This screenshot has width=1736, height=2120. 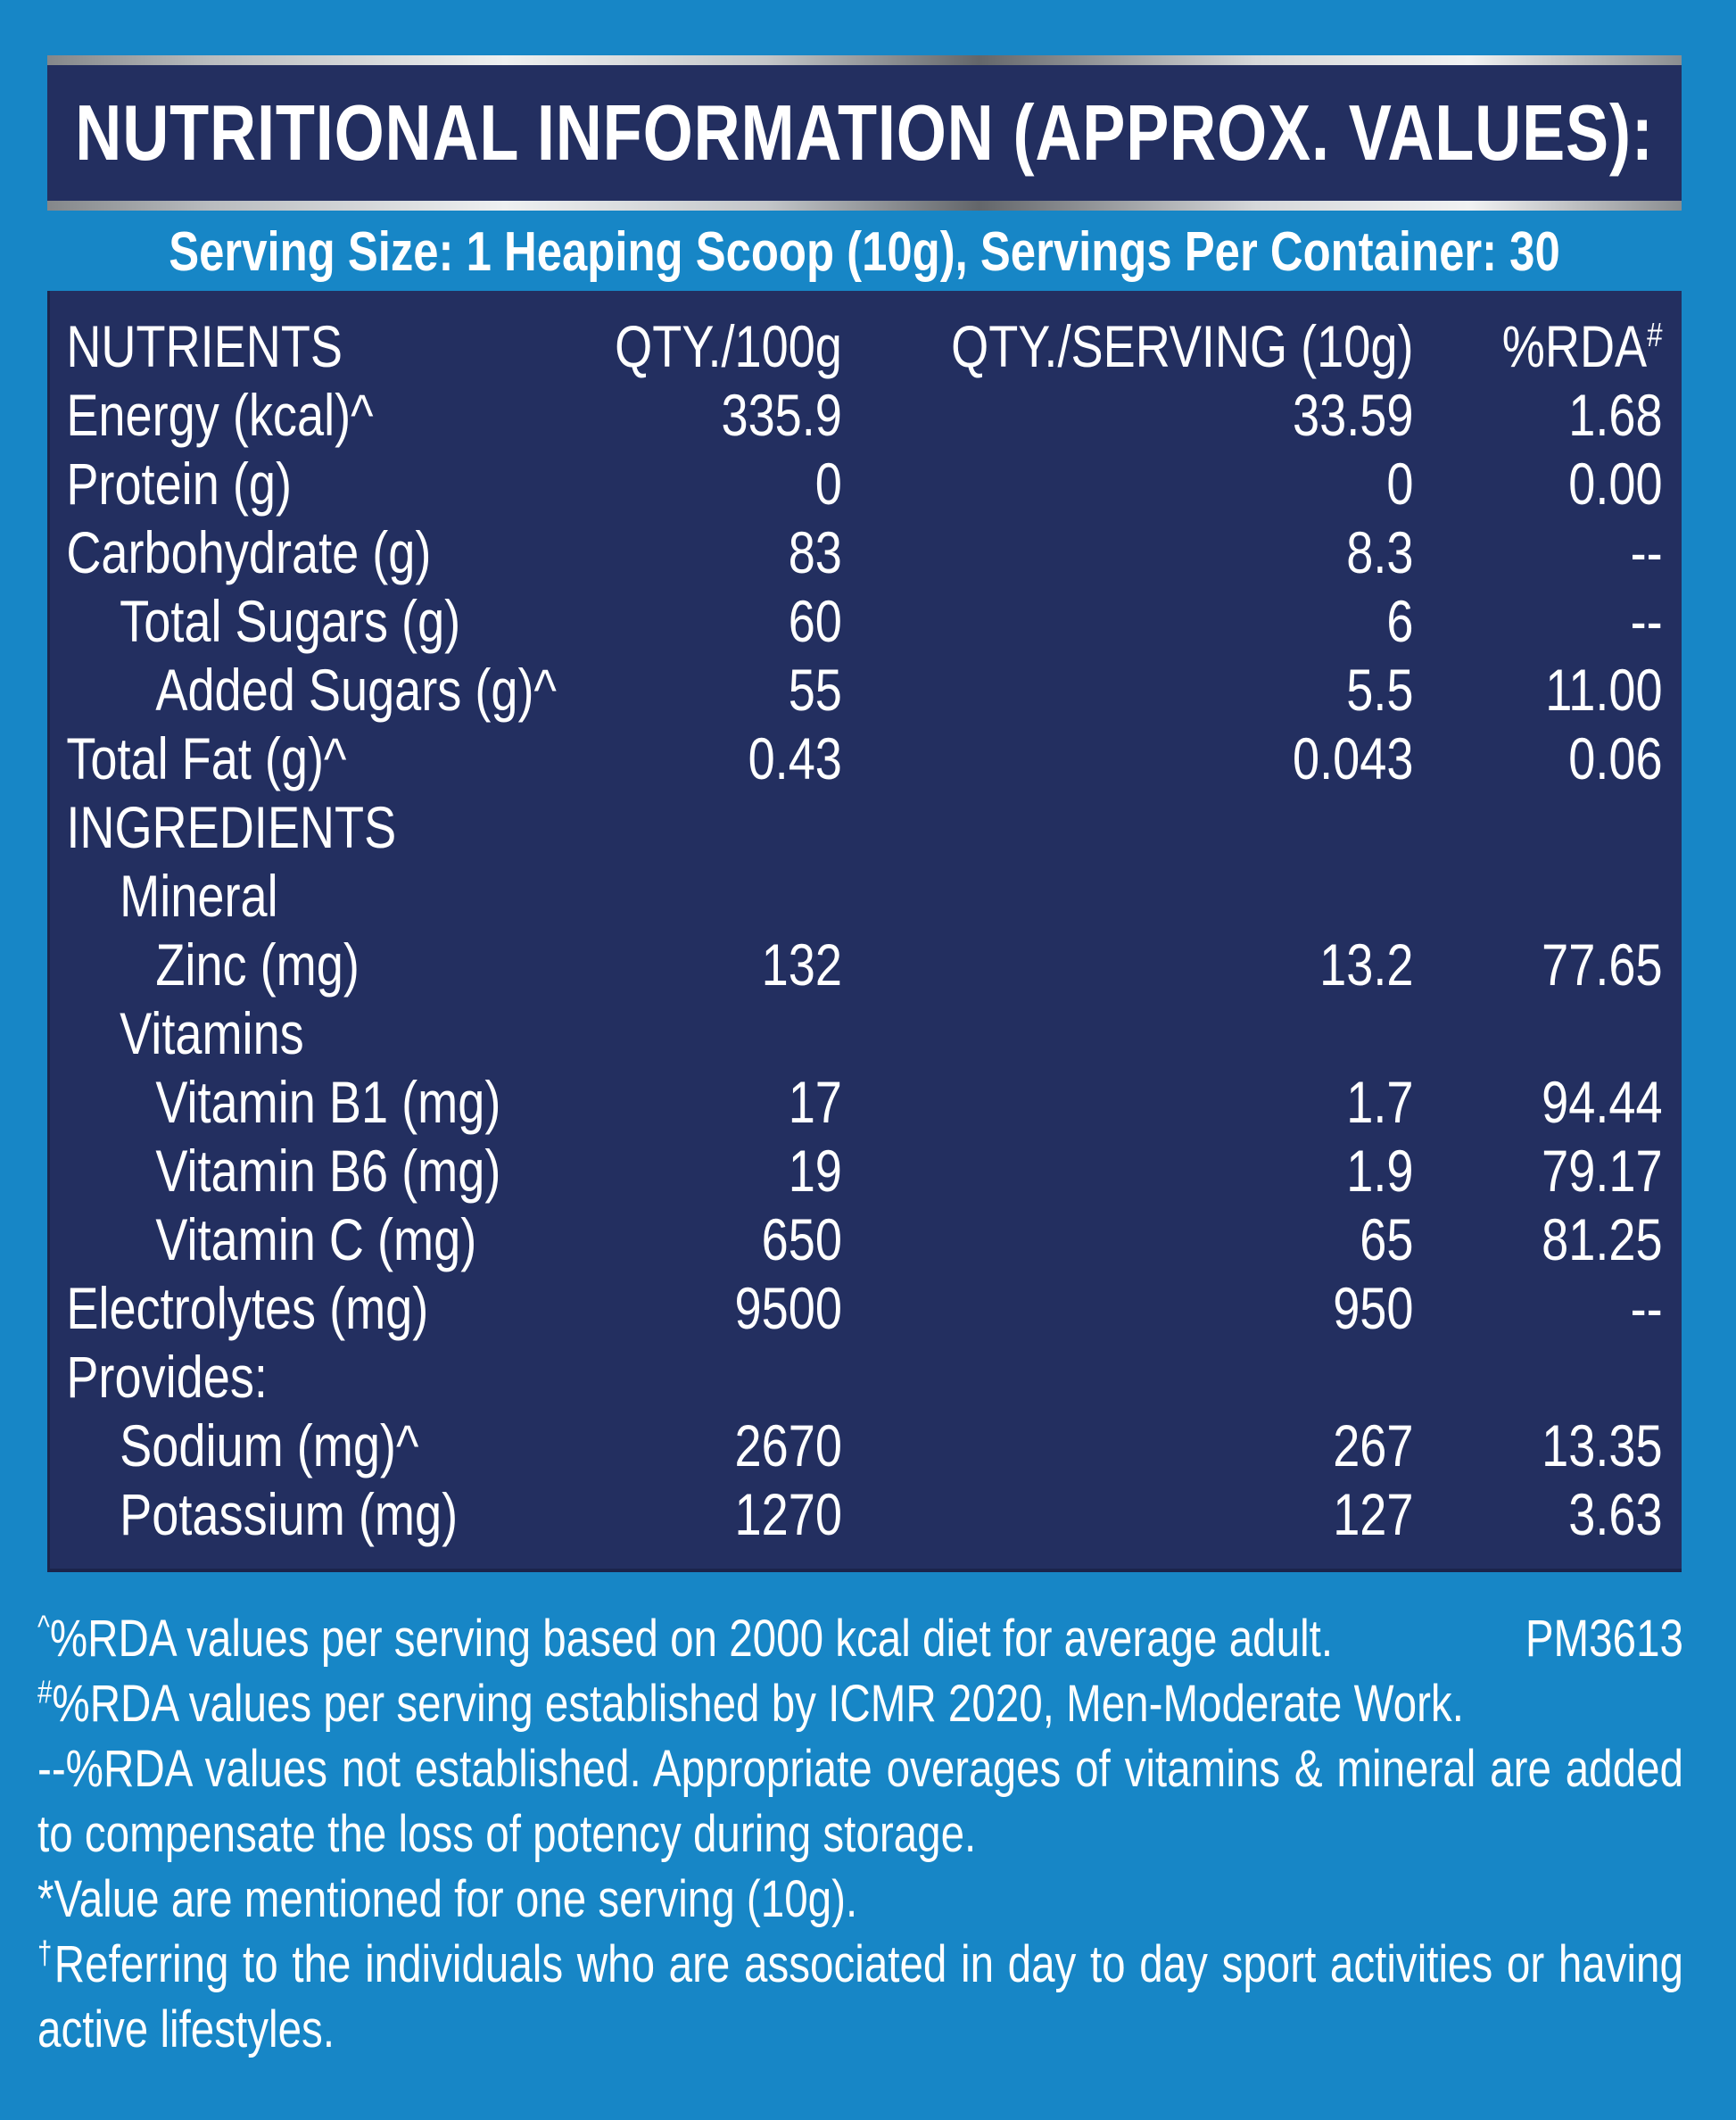 What do you see at coordinates (864, 1102) in the screenshot?
I see `table-row: Vitamin B1 (mg) 17 1.7 94.44` at bounding box center [864, 1102].